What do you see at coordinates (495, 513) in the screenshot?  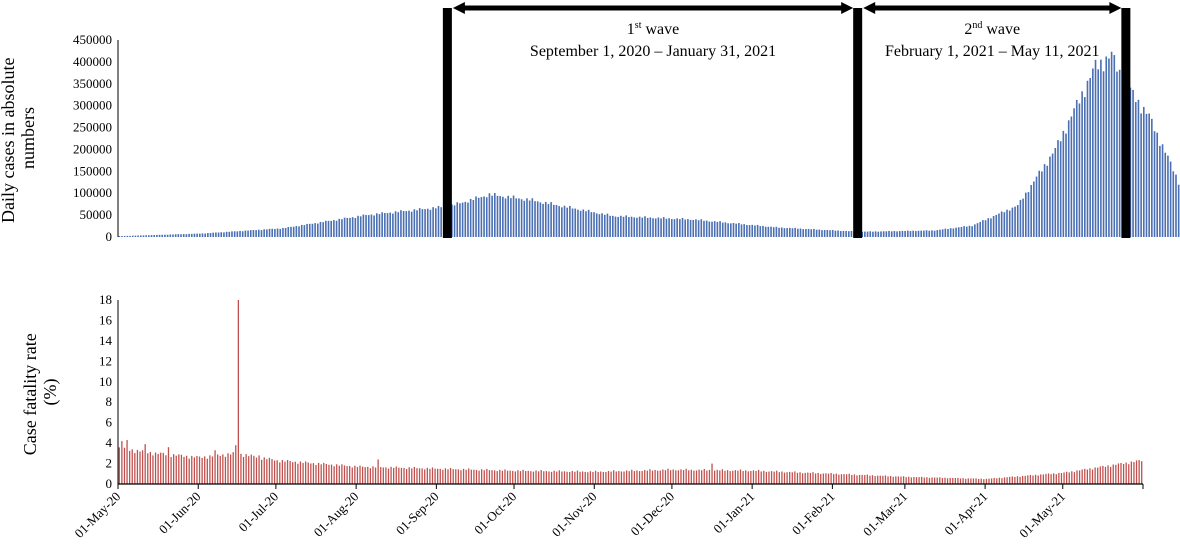 I see `x-tick-label: 01-Oct-20` at bounding box center [495, 513].